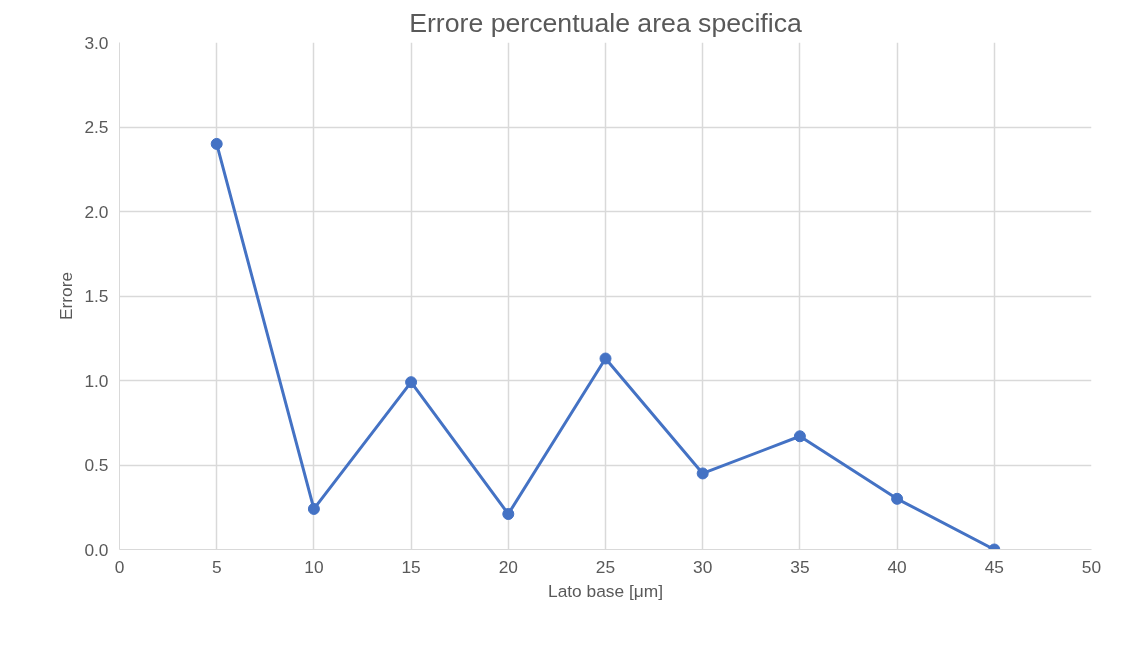 The height and width of the screenshot is (650, 1124). What do you see at coordinates (96, 42) in the screenshot?
I see `y-tick-label: 3.0` at bounding box center [96, 42].